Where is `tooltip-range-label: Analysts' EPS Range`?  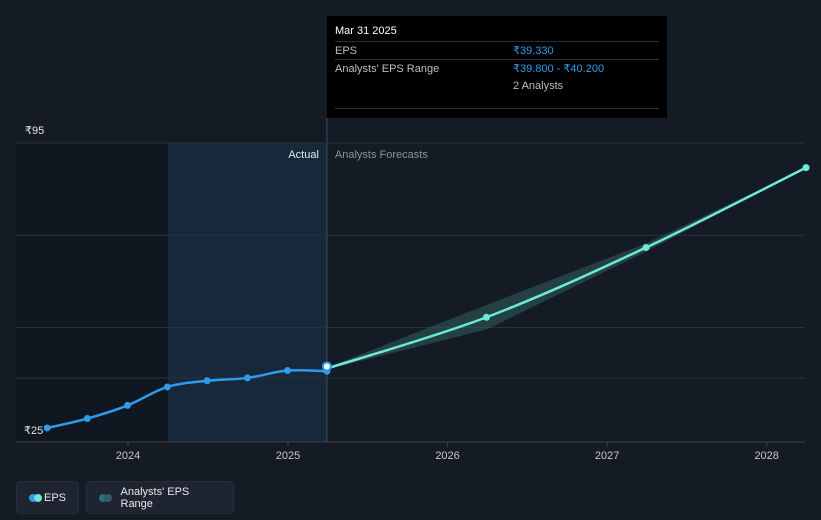 tooltip-range-label: Analysts' EPS Range is located at coordinates (387, 68).